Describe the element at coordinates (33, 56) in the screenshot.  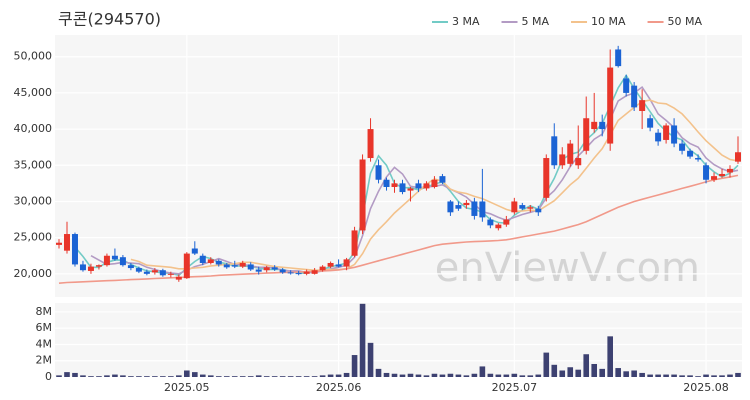
I see `y-tick-label: 50,000` at that location.